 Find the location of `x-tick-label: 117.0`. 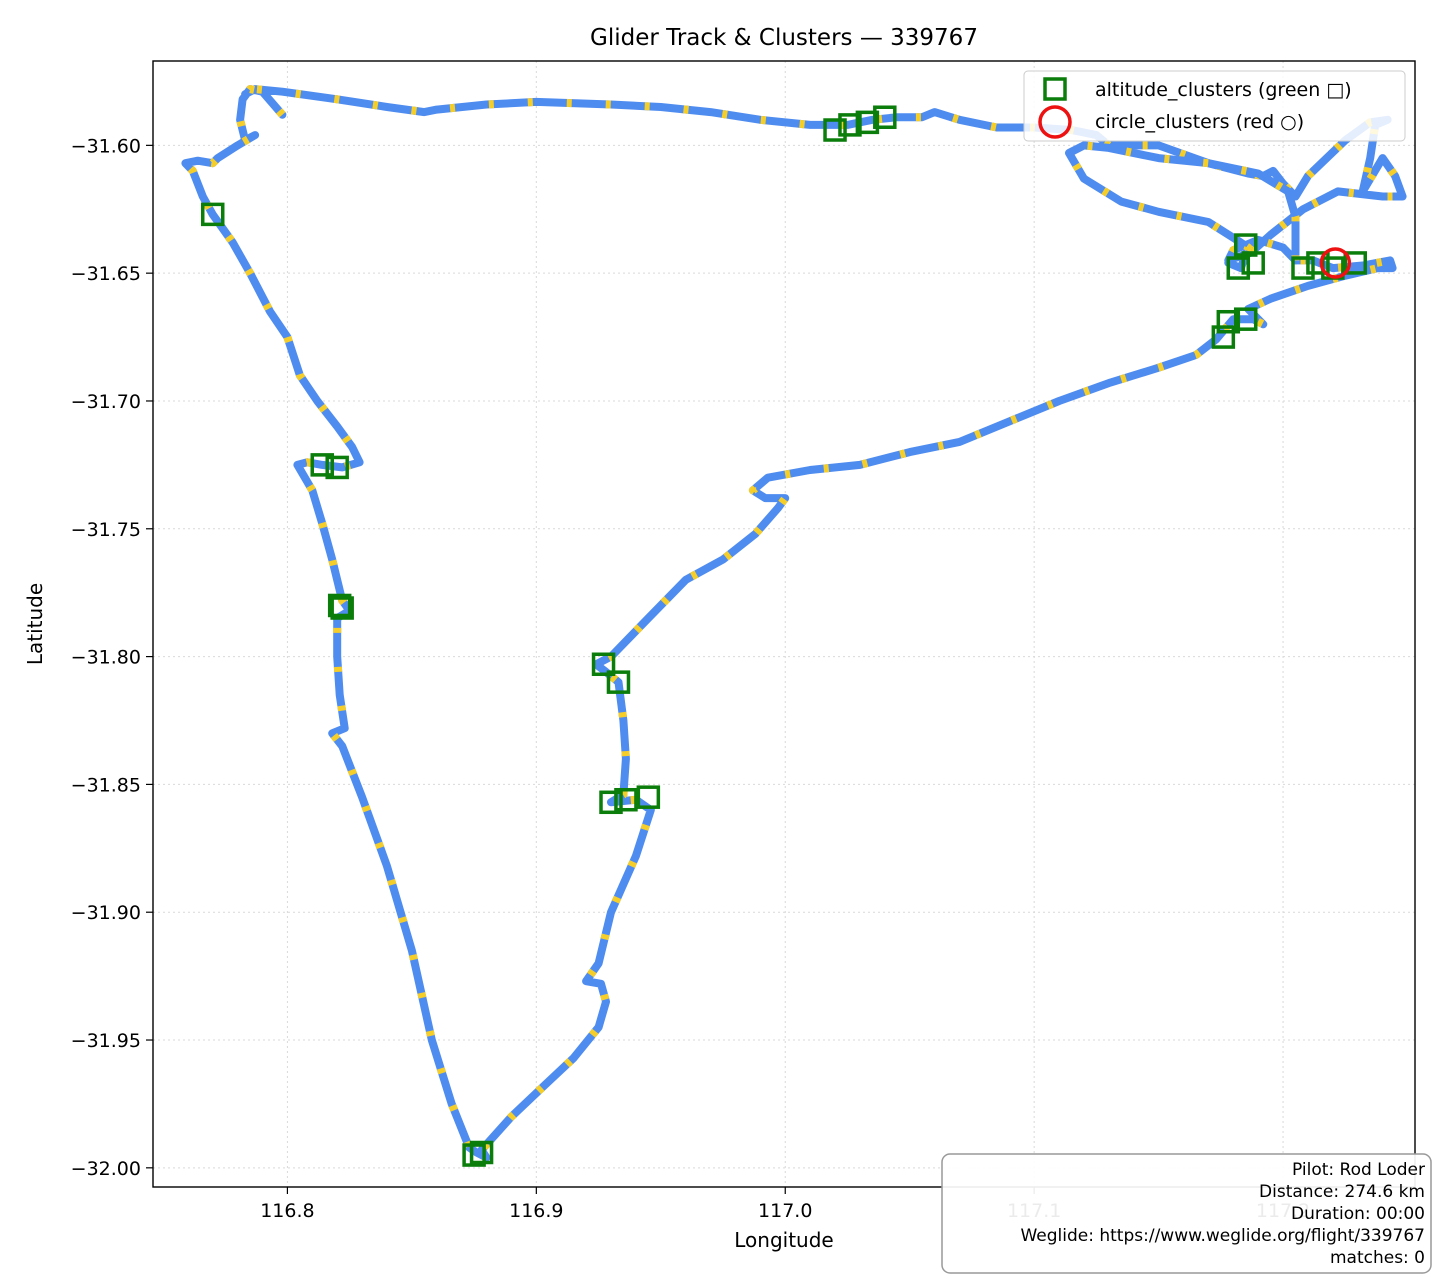

x-tick-label: 117.0 is located at coordinates (785, 1211).